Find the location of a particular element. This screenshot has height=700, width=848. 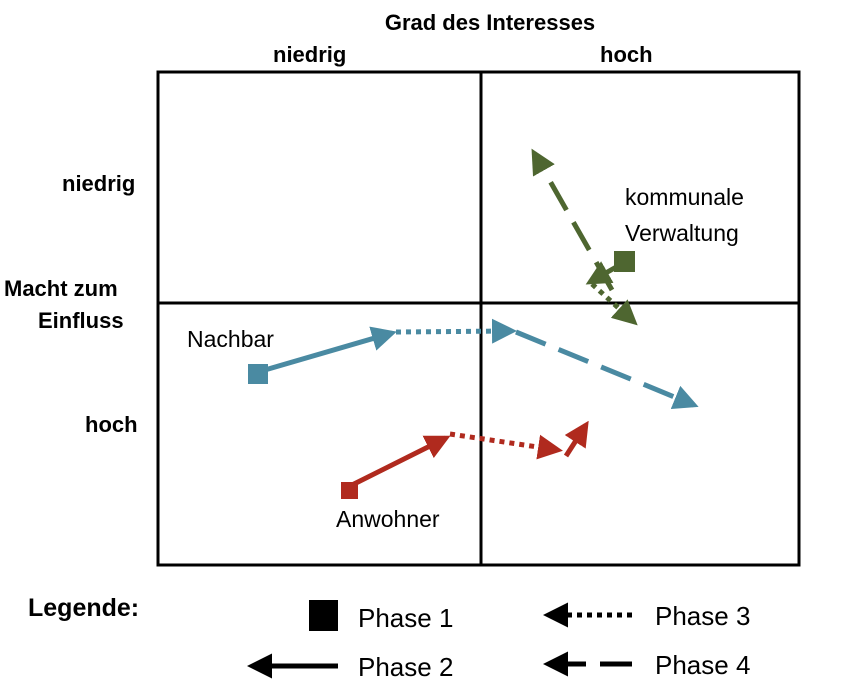

diagram-title: Grad des Interesses is located at coordinates (490, 22).